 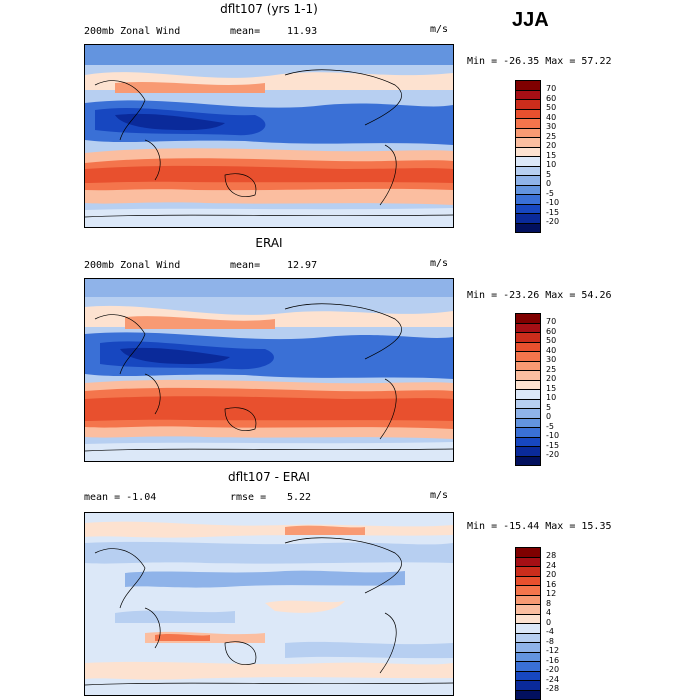 What do you see at coordinates (269, 243) in the screenshot?
I see `panel2-title: ERAI` at bounding box center [269, 243].